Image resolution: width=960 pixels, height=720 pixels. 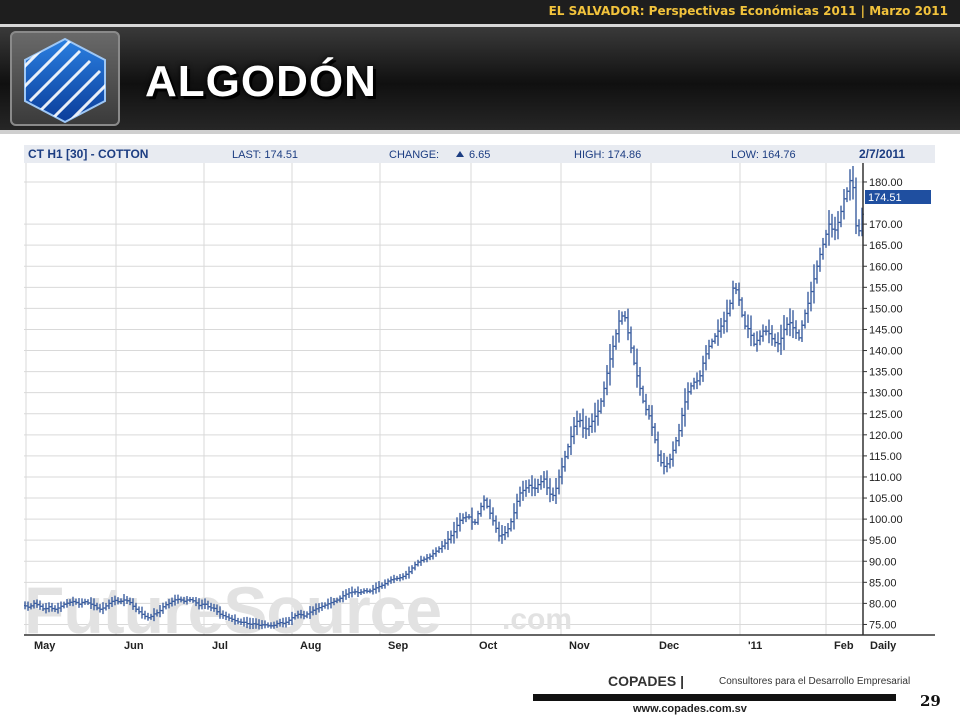 I want to click on y-tick-label: 155.00, so click(x=886, y=288).